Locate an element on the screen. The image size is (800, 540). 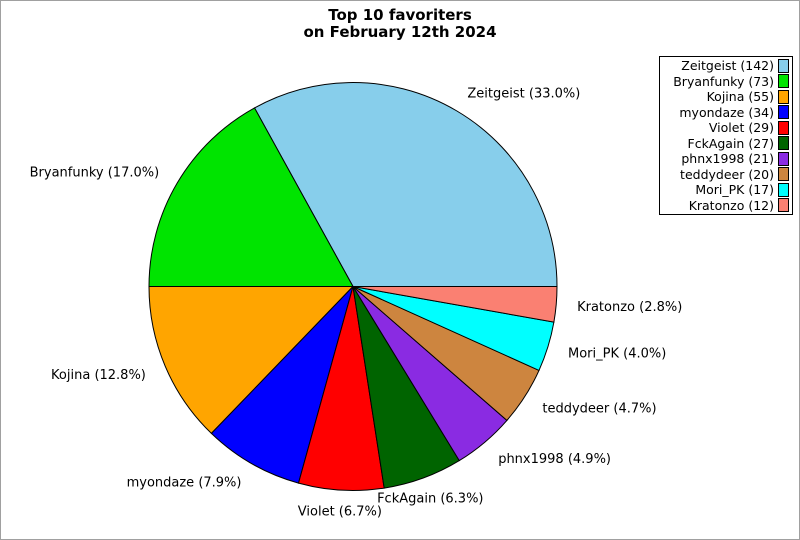
pie-slice-Kratonzo is located at coordinates (455, 304).